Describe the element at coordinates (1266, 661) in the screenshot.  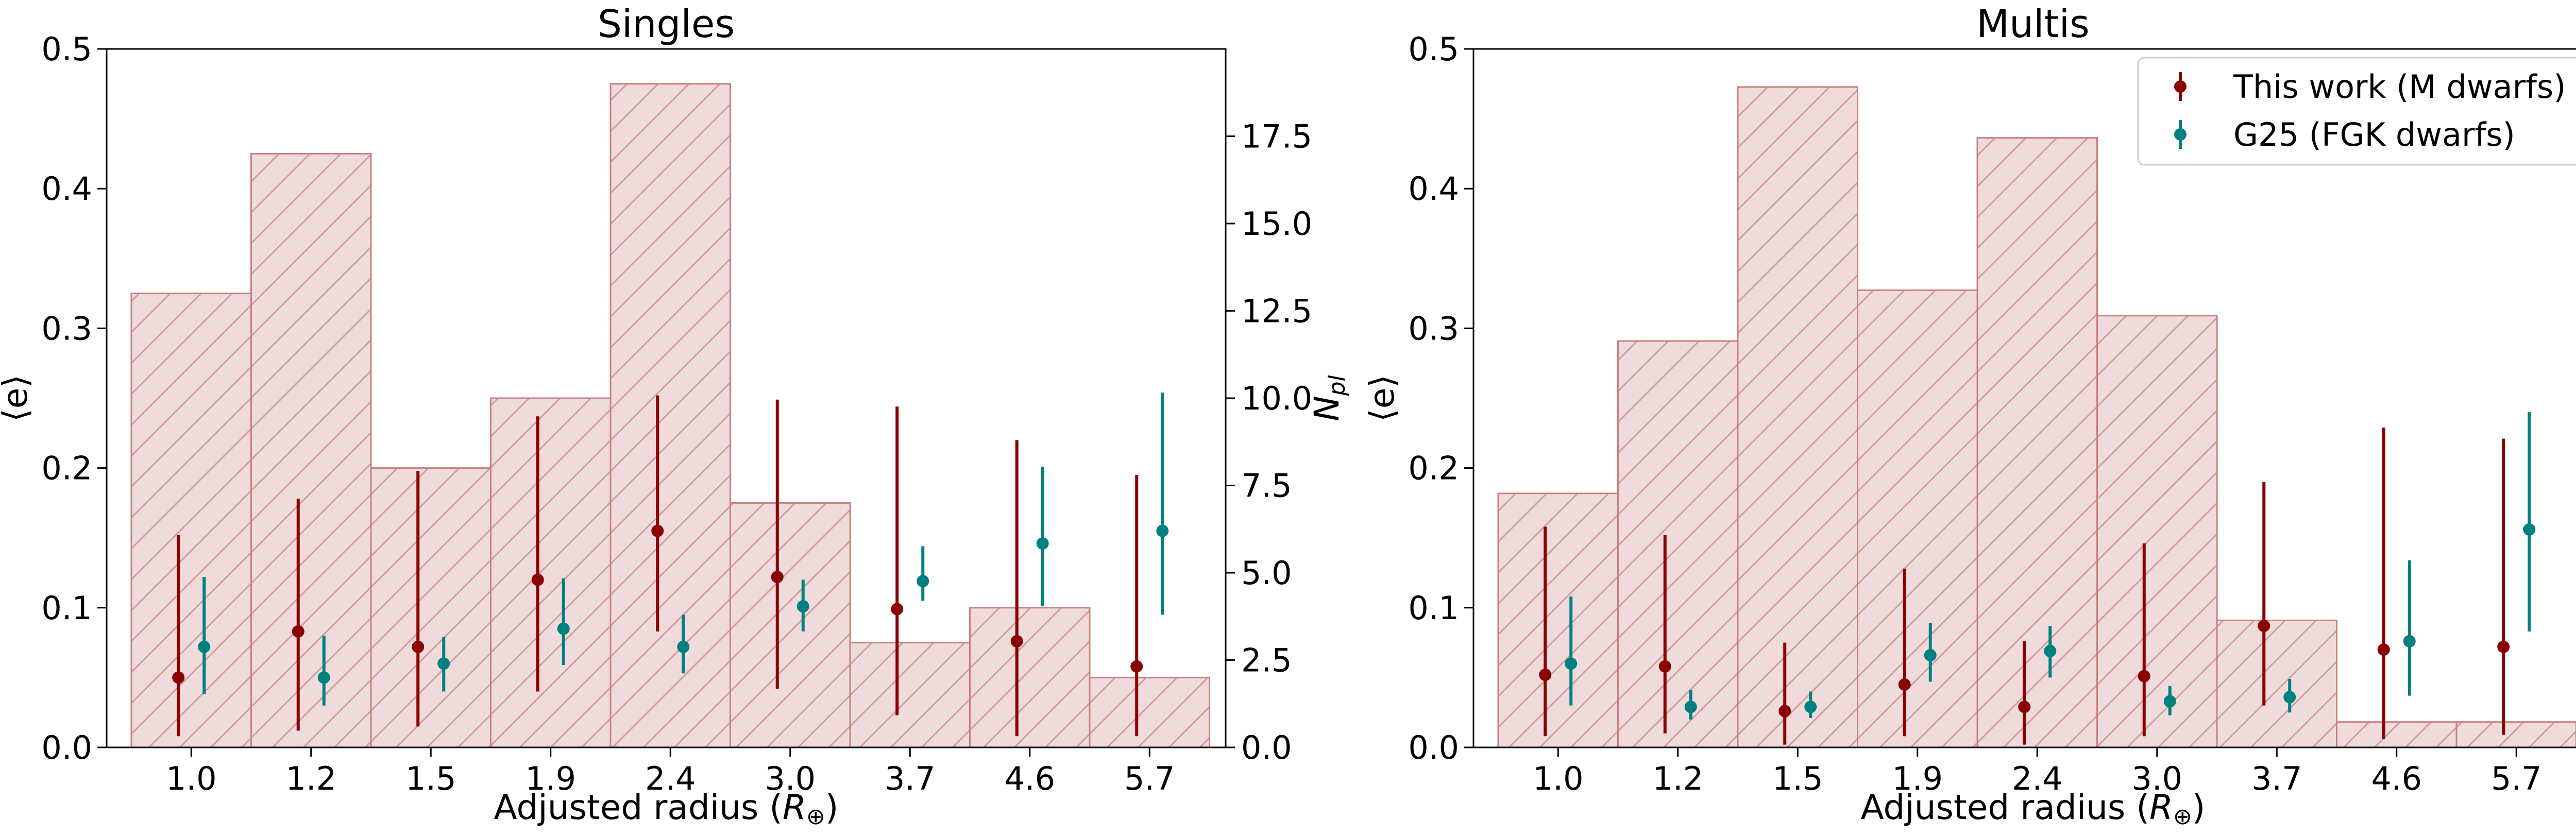
I see `y2-tick-label: 2.5` at that location.